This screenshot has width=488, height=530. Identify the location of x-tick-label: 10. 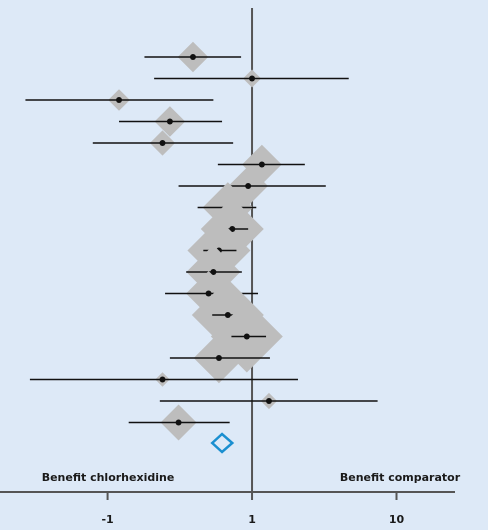
(397, 519).